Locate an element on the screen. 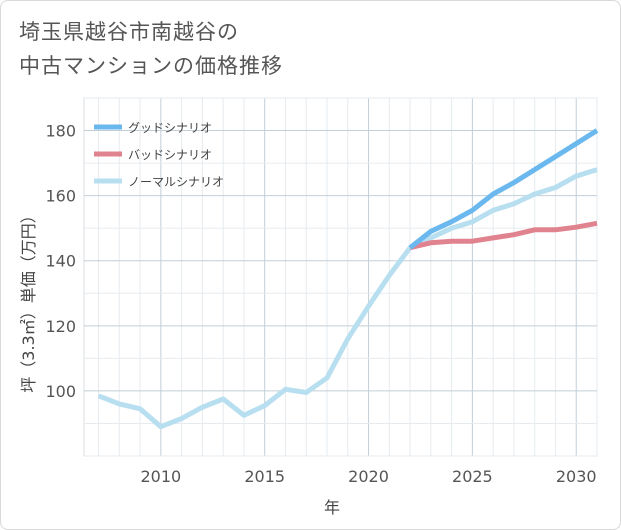  y-tick-label: 100 is located at coordinates (60, 391).